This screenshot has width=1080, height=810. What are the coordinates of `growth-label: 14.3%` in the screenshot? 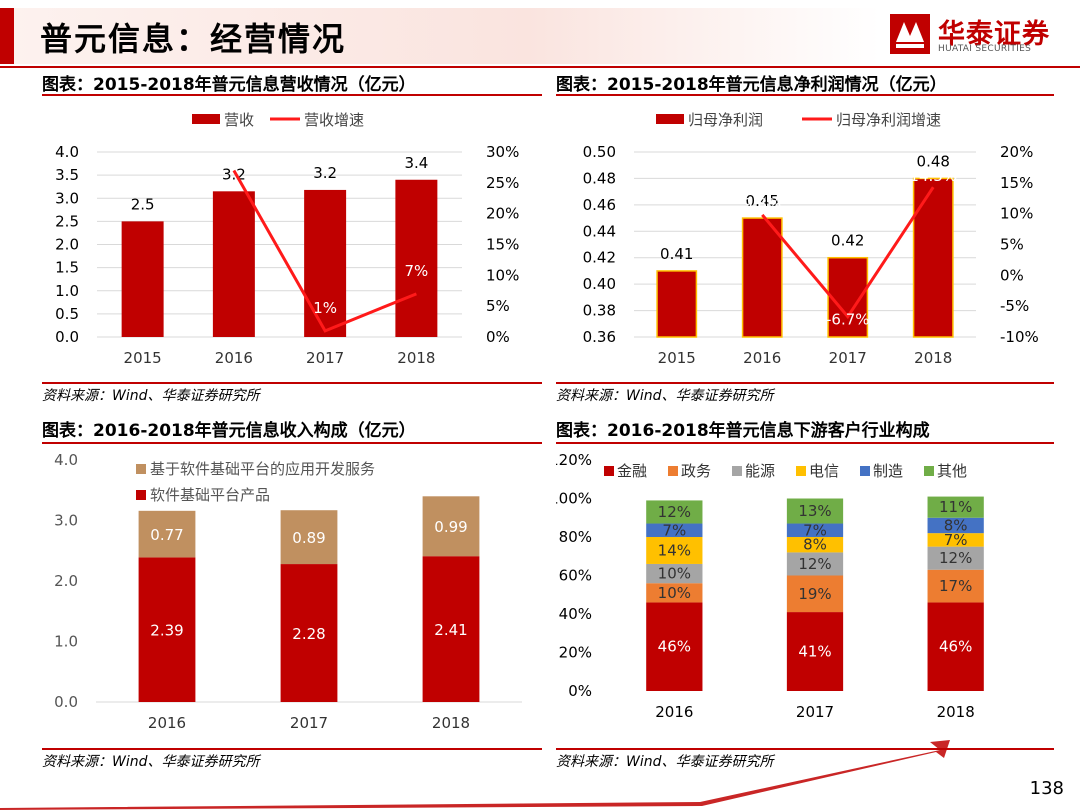 It's located at (933, 176).